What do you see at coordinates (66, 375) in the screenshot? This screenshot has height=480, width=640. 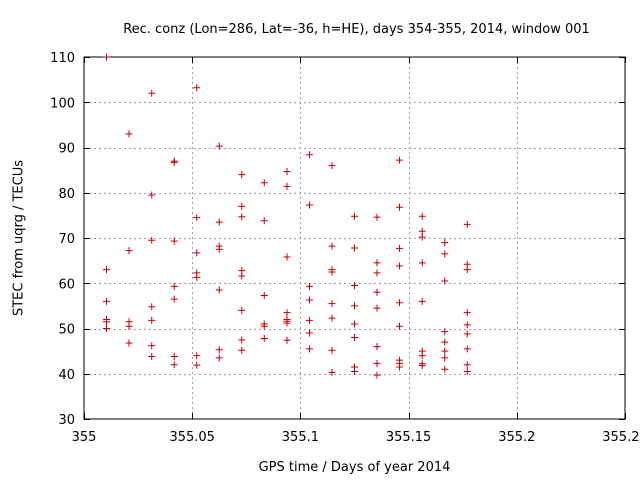 I see `y-tick-label: 40` at bounding box center [66, 375].